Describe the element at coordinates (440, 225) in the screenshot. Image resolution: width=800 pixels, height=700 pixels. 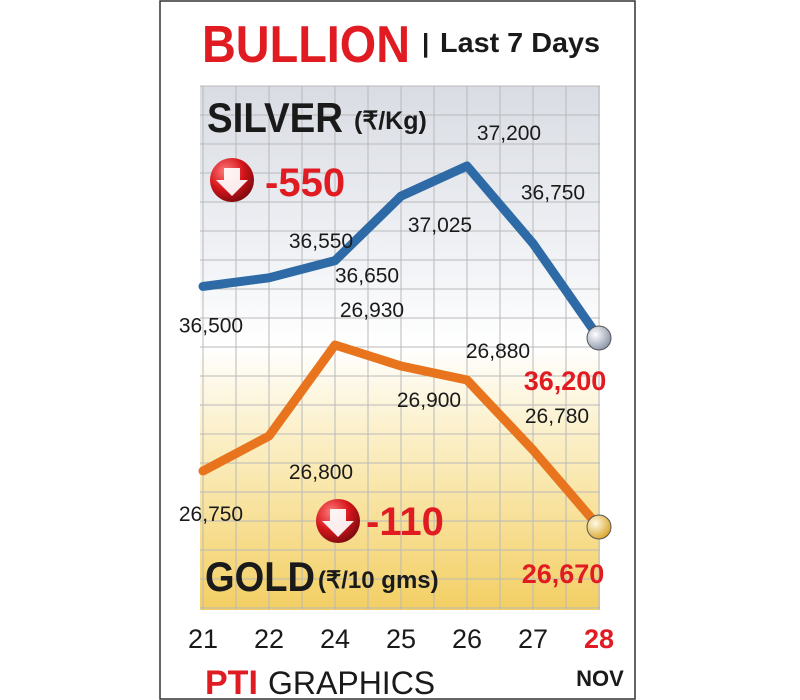
I see `data-label: 37,025` at that location.